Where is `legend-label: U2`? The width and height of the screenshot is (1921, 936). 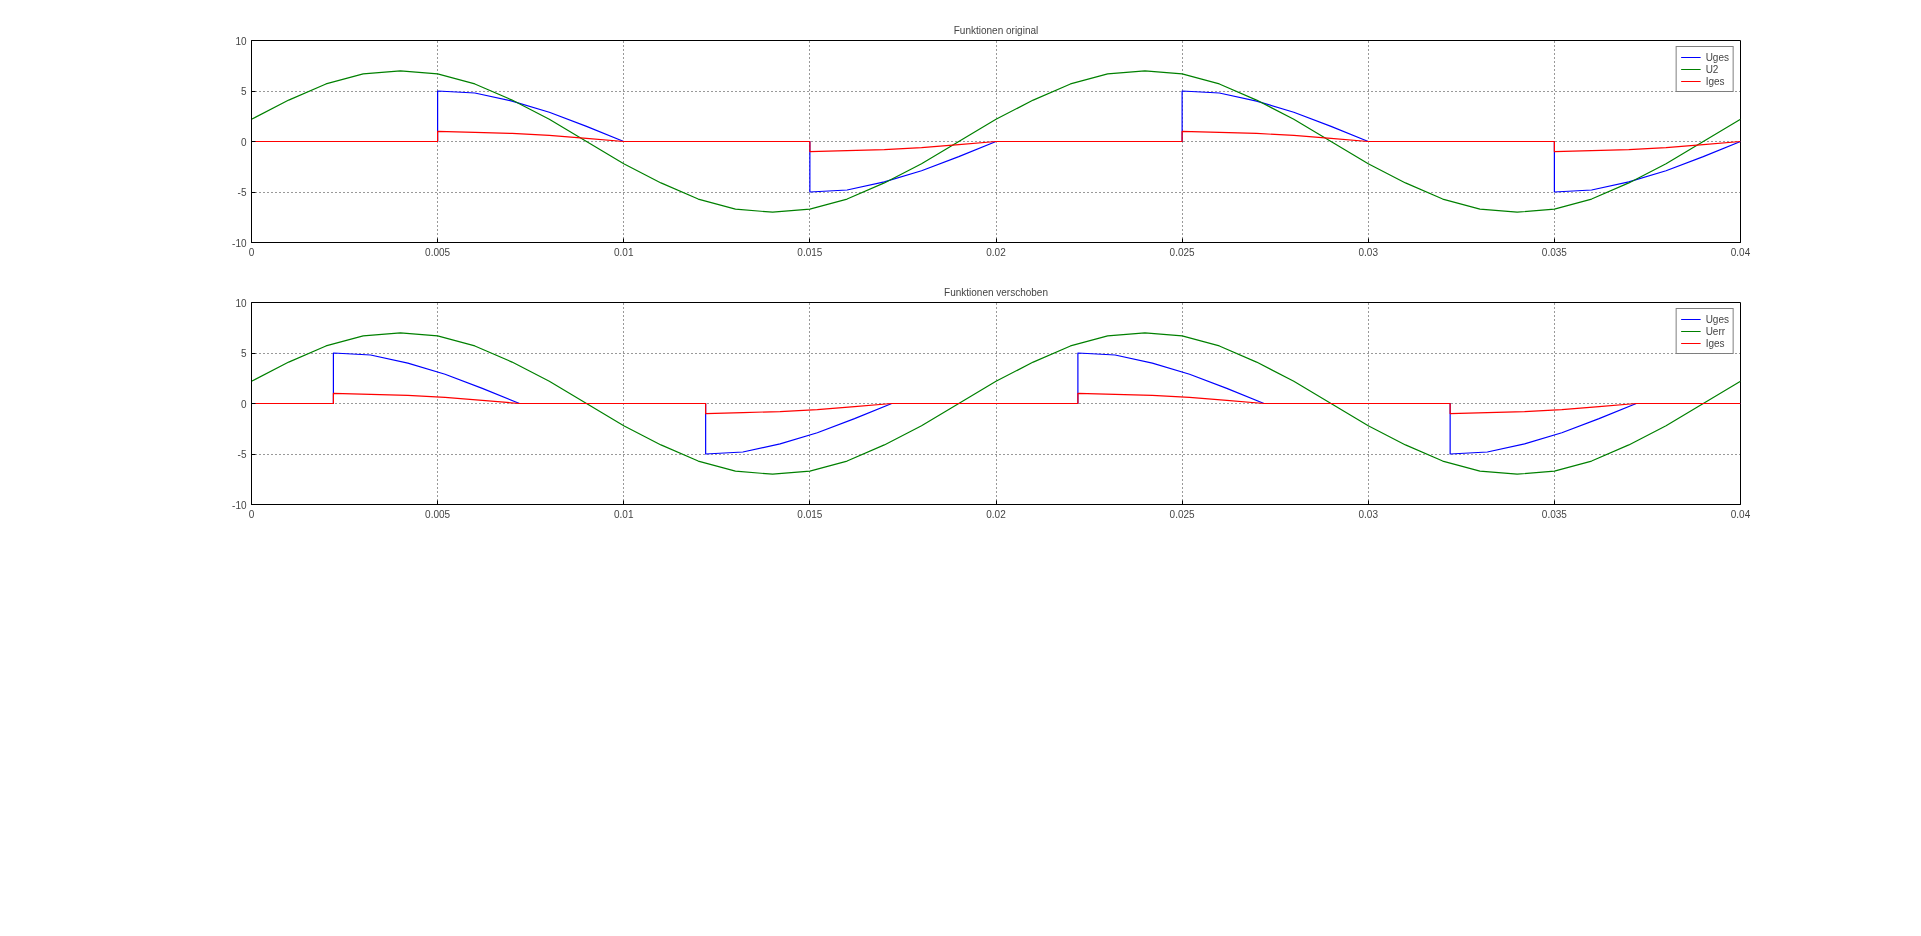 legend-label: U2 is located at coordinates (1712, 69).